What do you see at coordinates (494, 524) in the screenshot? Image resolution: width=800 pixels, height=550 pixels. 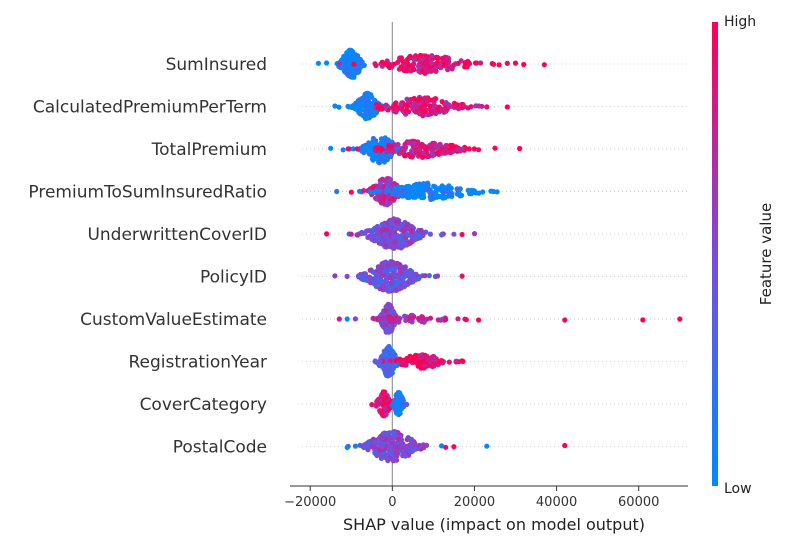 I see `x-axis-label: SHAP value (impact on model output)` at bounding box center [494, 524].